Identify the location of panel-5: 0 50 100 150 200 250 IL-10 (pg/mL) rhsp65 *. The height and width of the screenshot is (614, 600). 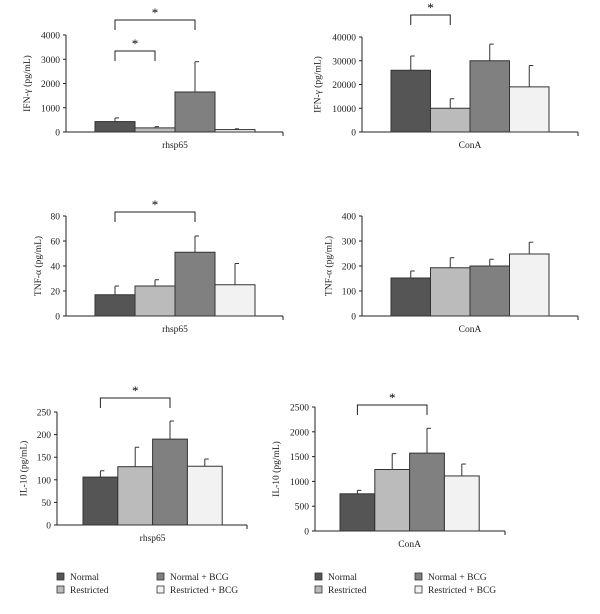
(133, 463).